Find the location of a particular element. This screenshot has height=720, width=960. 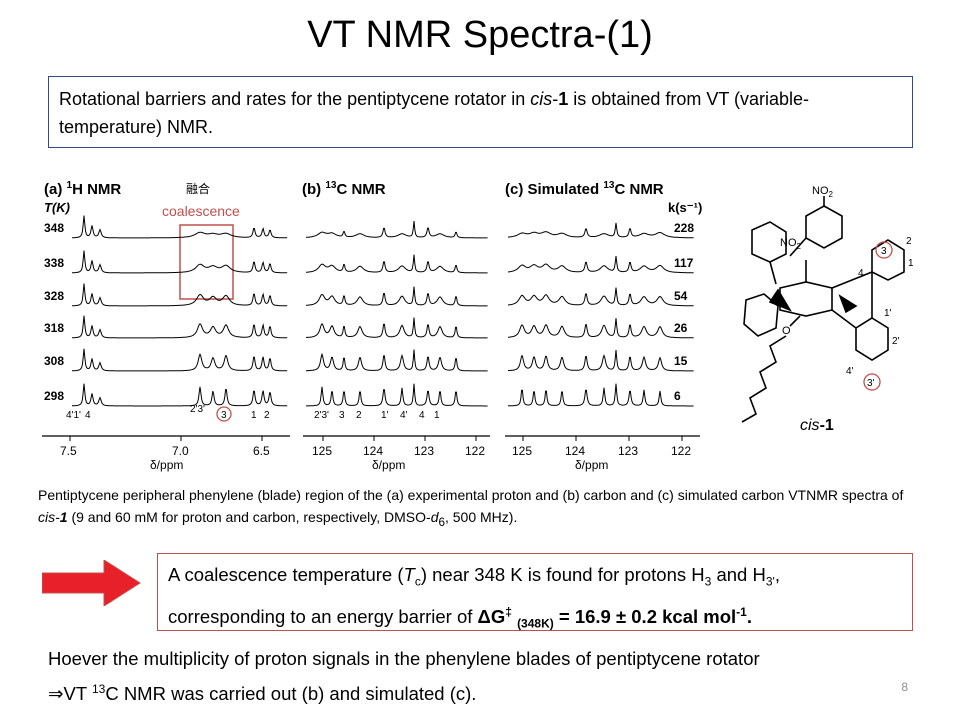

conclusion-text-3: and H is located at coordinates (738, 574).